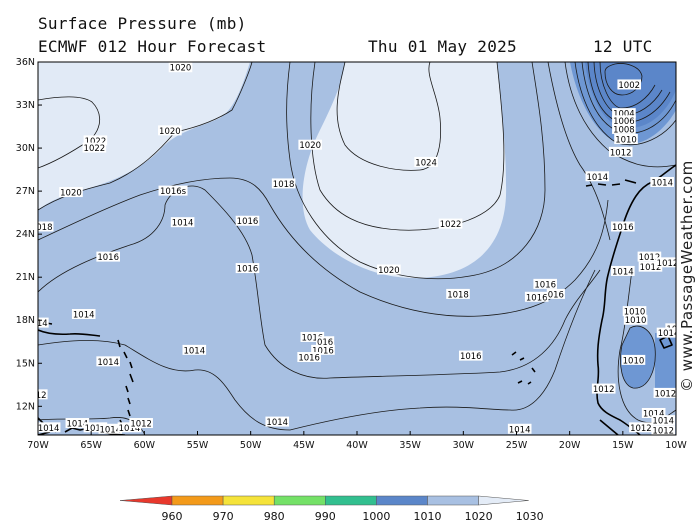 This screenshot has height=525, width=700. I want to click on isobar-label: 1016s, so click(173, 192).